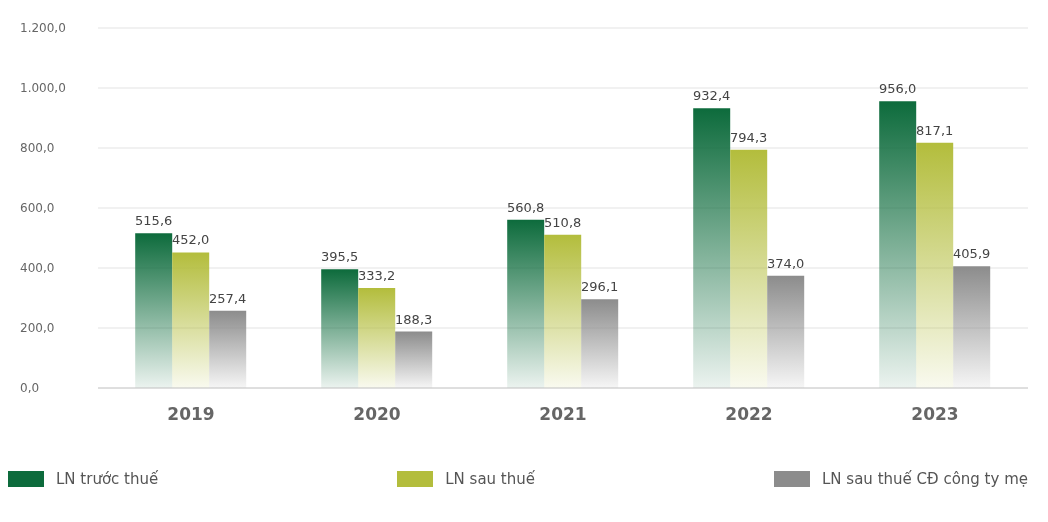 The height and width of the screenshot is (522, 1048). I want to click on data-label: 188,3, so click(414, 319).